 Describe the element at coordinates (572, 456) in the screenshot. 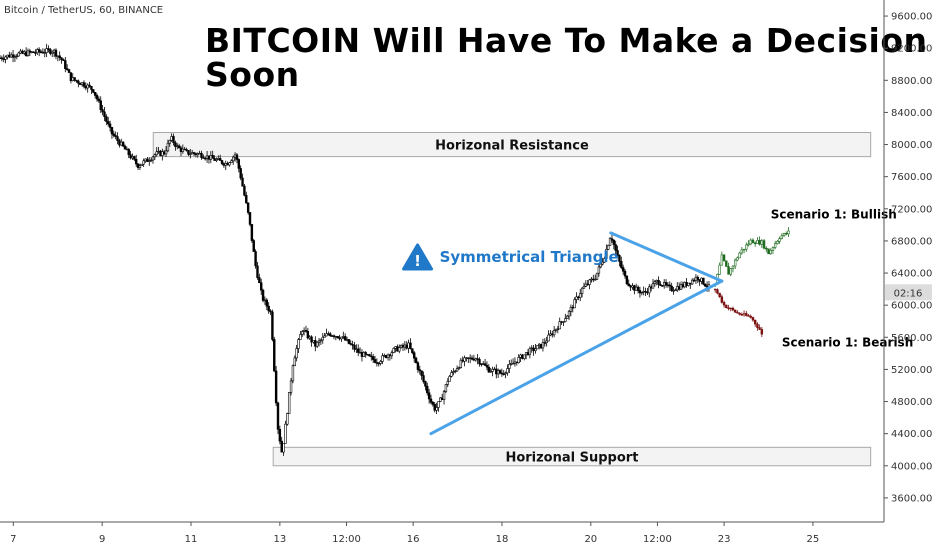

I see `zone-box` at that location.